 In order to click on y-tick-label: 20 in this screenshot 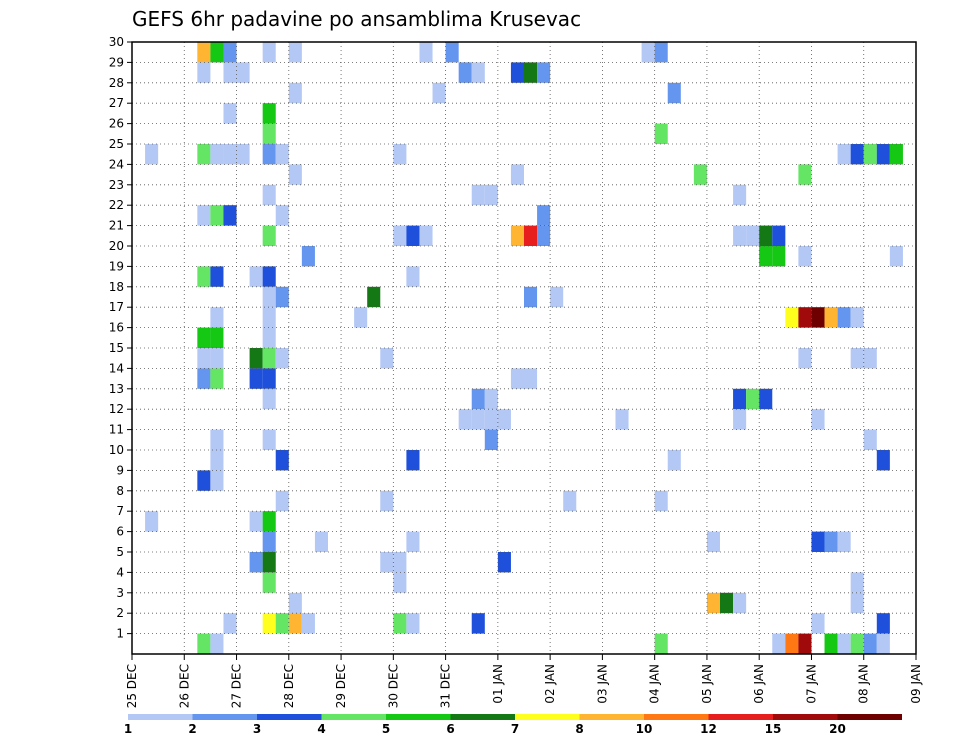, I will do `click(116, 246)`.